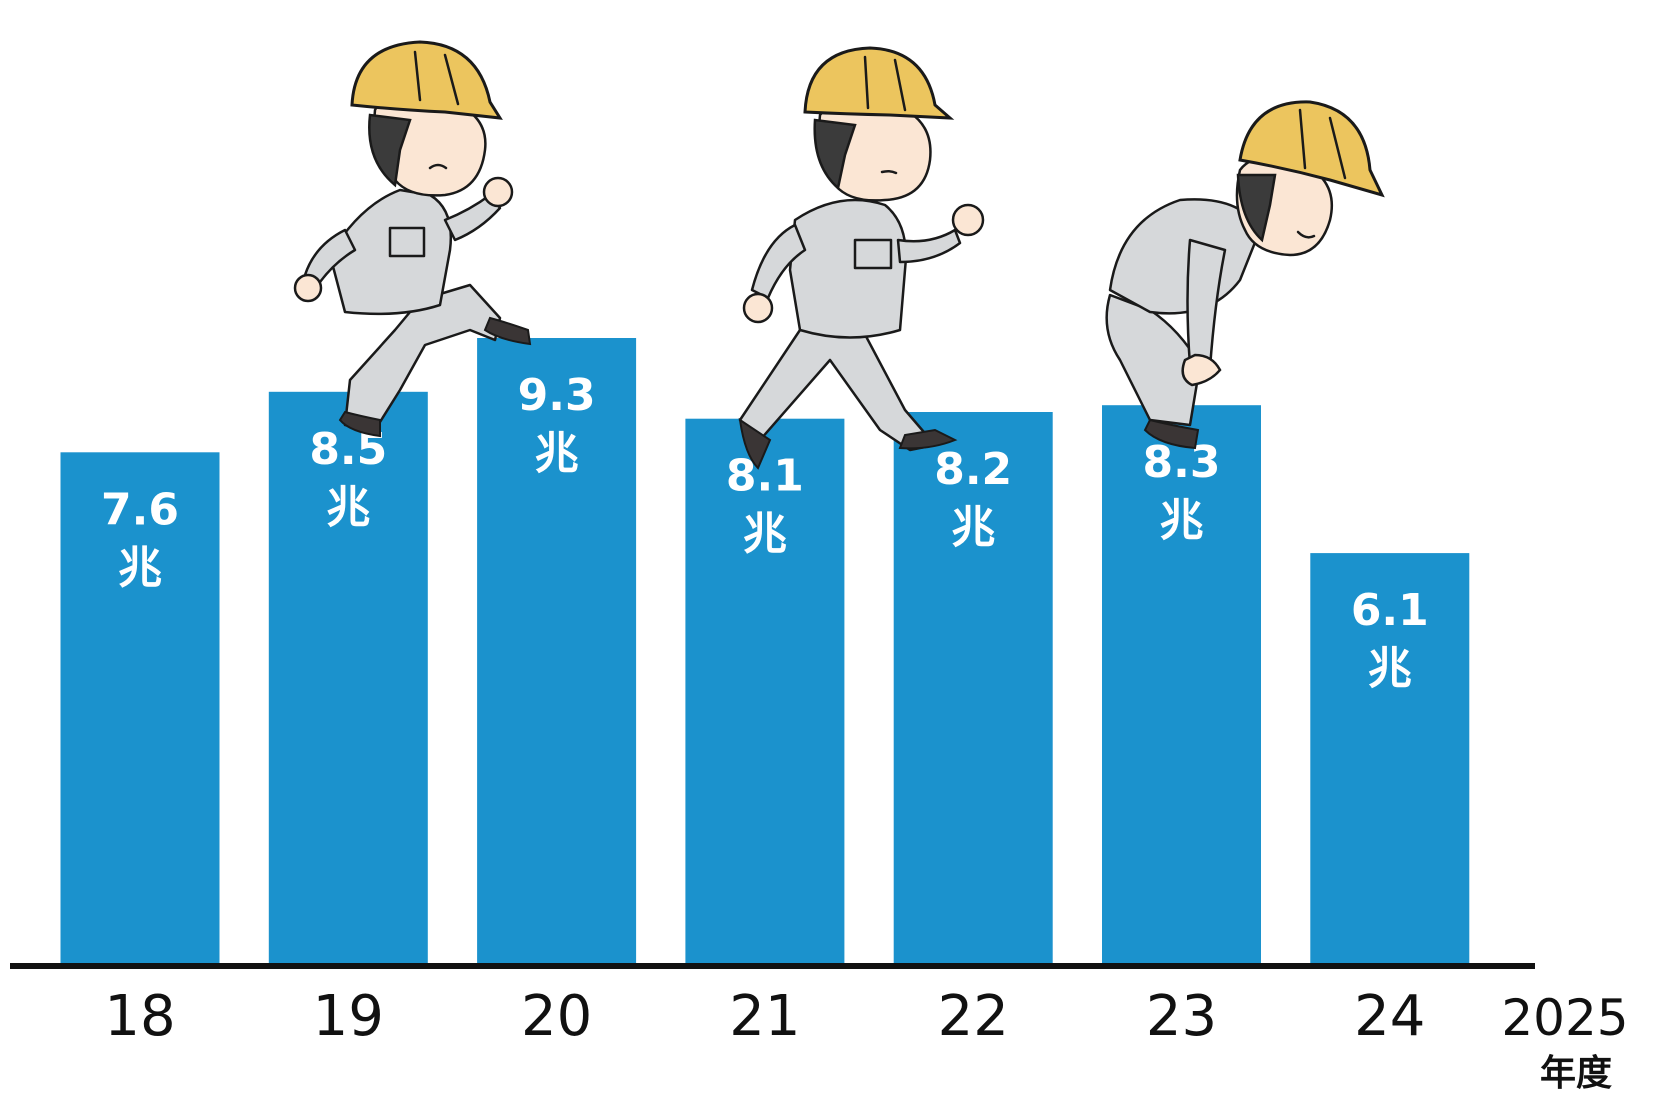  I want to click on worker-climbing-icon, so click(412, 239).